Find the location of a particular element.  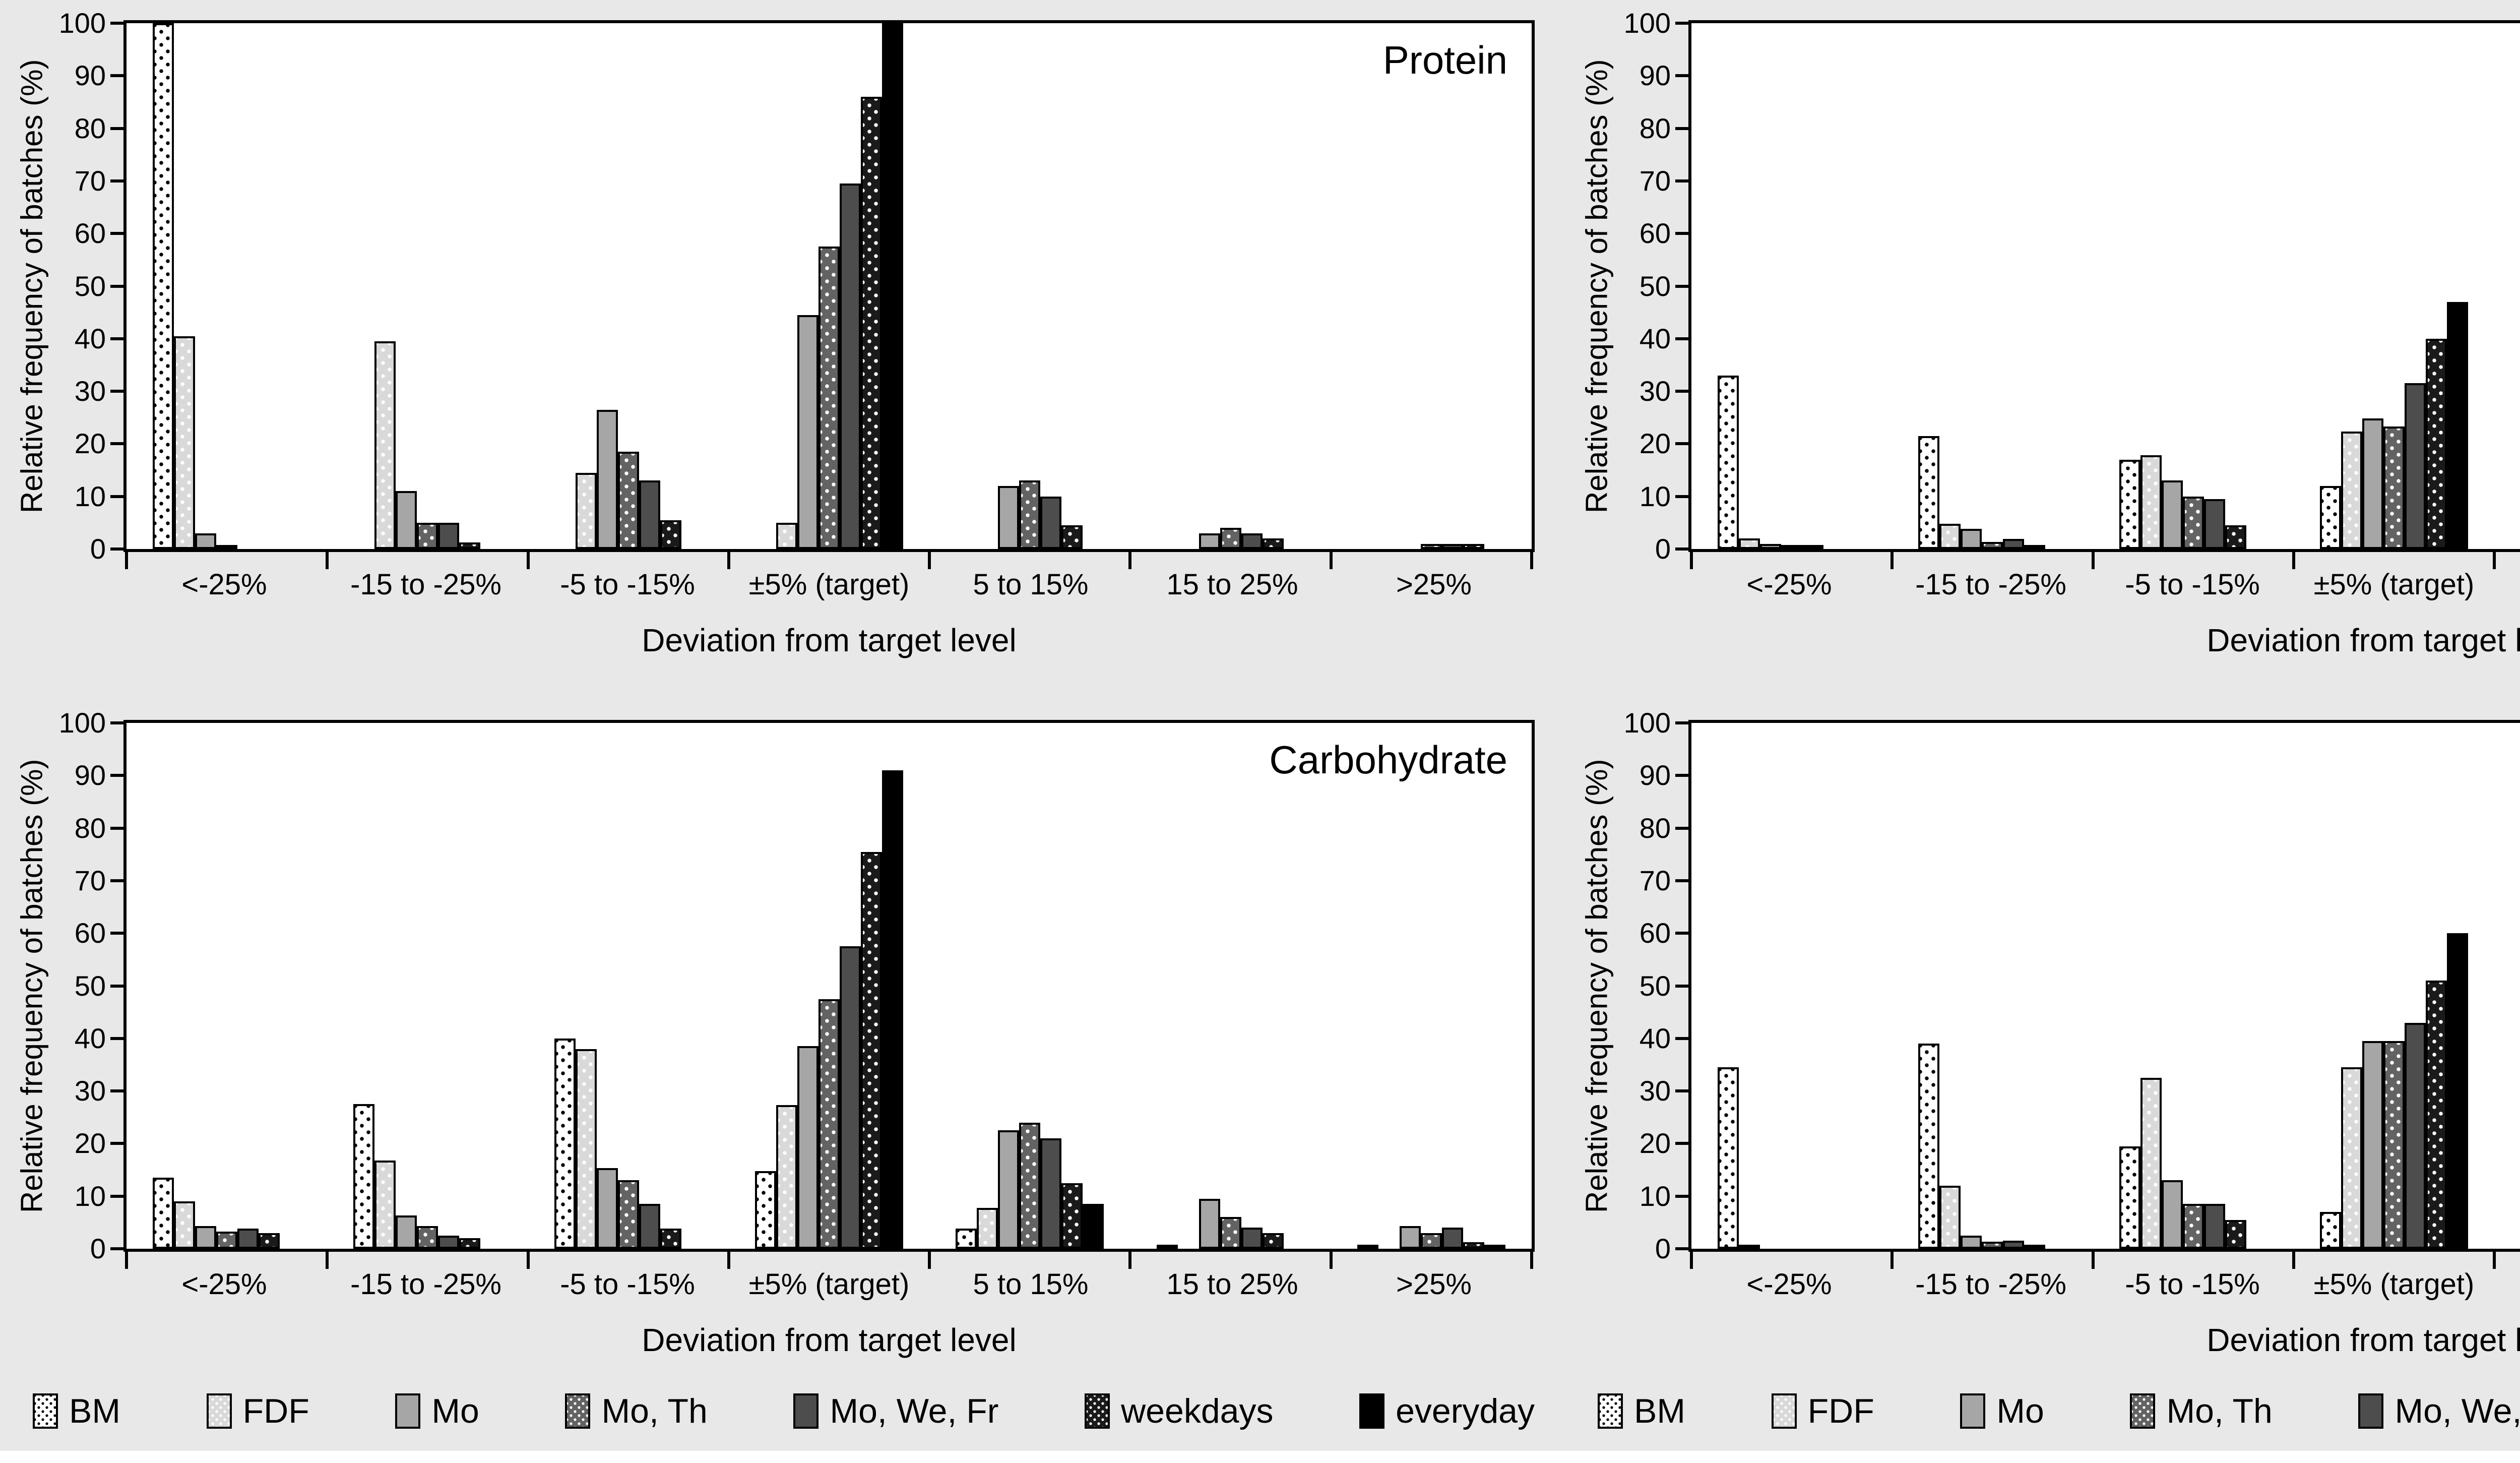

legend-swatch-everyday-icon is located at coordinates (1372, 1411).